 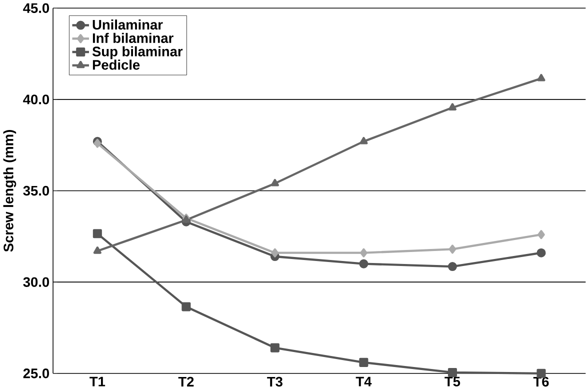 What do you see at coordinates (9, 191) in the screenshot?
I see `y-axis-title: Screw length (mm)` at bounding box center [9, 191].